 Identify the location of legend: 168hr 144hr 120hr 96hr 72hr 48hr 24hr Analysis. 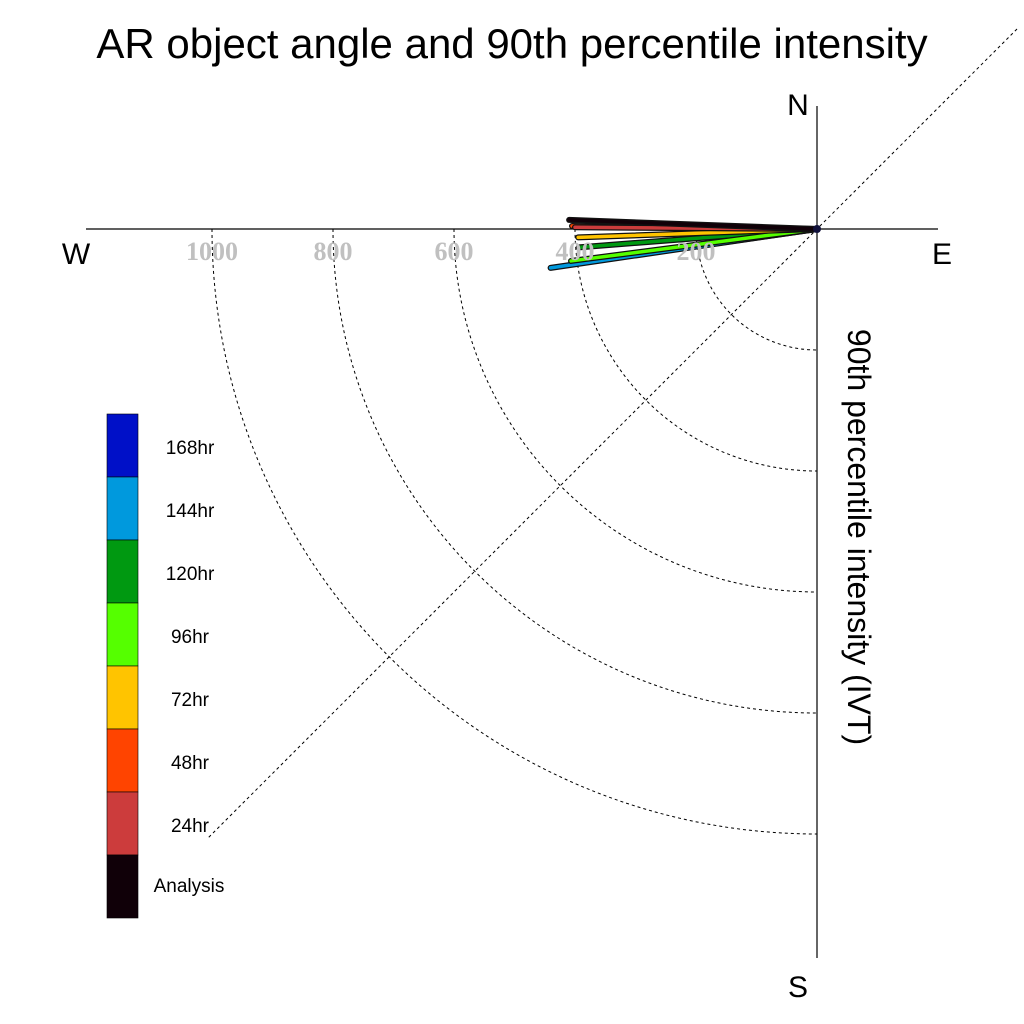
(165, 666).